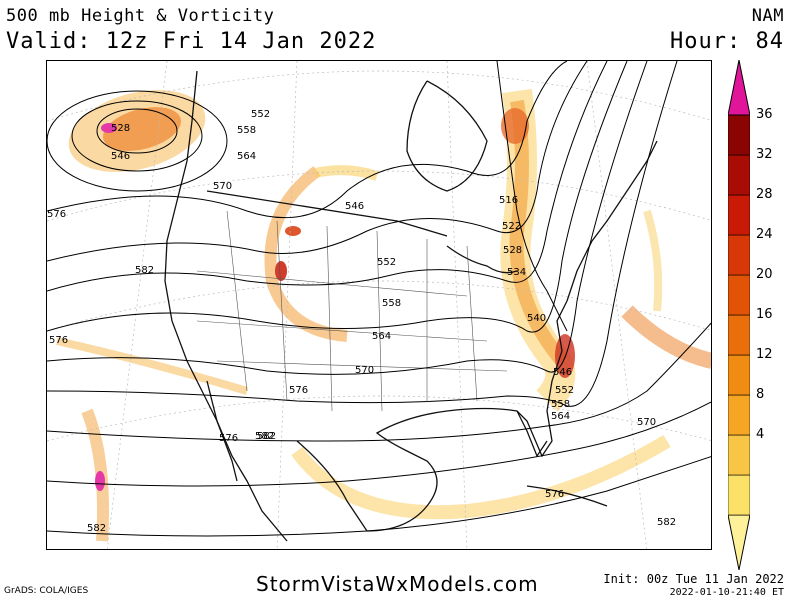 The width and height of the screenshot is (800, 600). I want to click on contour-label: 516, so click(508, 200).